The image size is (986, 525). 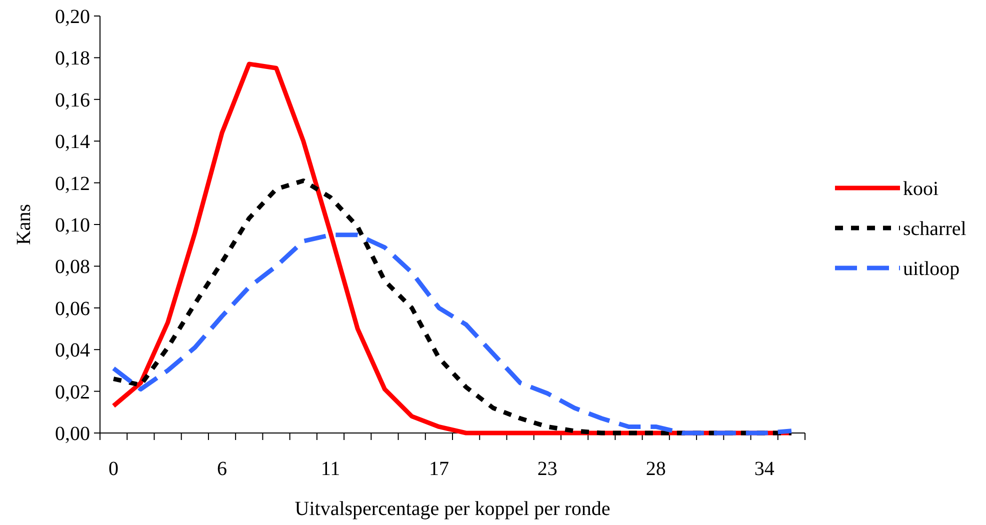 What do you see at coordinates (72, 434) in the screenshot?
I see `y-tick-label: 0,00` at bounding box center [72, 434].